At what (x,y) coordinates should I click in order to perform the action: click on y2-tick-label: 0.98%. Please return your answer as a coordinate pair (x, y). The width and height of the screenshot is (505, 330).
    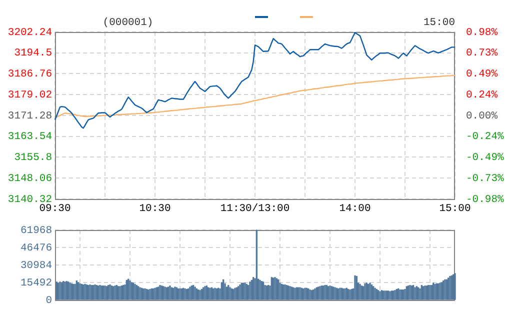
    Looking at the image, I should click on (482, 32).